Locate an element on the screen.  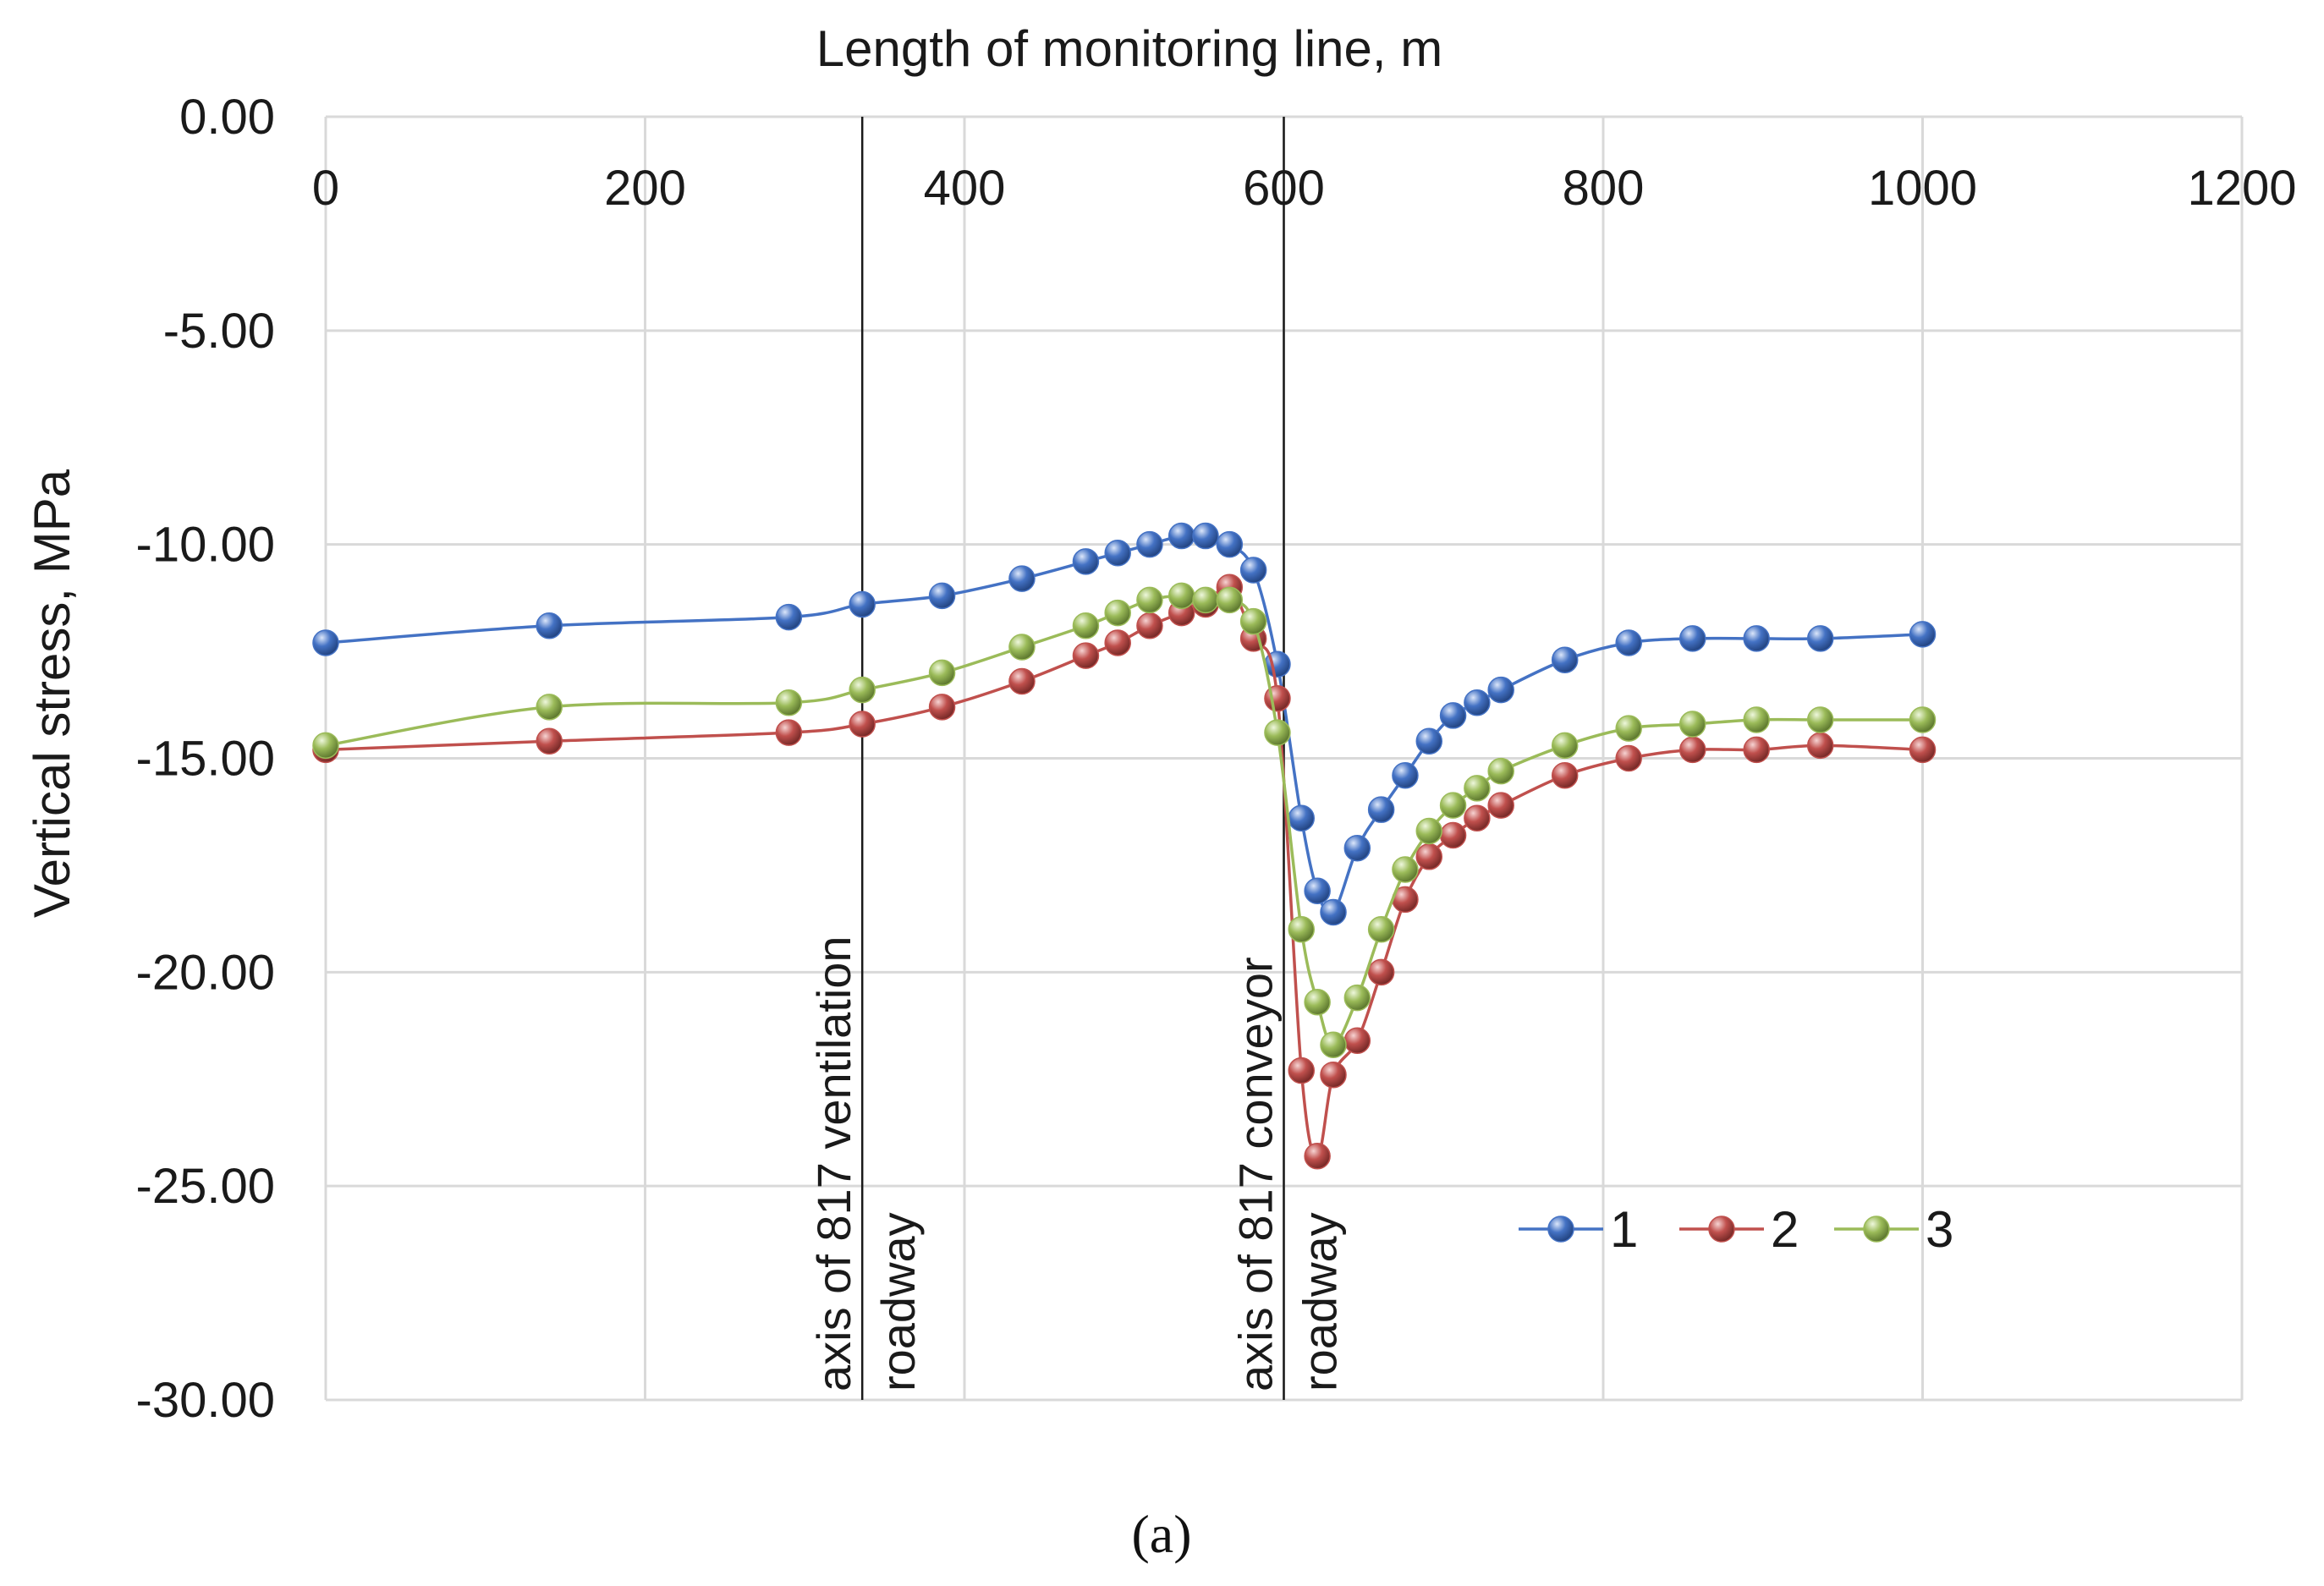
legend-item-1: 1 is located at coordinates (1578, 1229).